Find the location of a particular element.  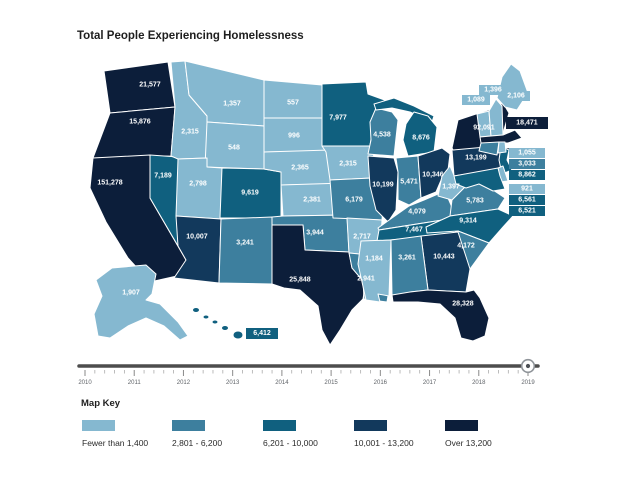

state-oregon-value: 15,876 is located at coordinates (140, 122).